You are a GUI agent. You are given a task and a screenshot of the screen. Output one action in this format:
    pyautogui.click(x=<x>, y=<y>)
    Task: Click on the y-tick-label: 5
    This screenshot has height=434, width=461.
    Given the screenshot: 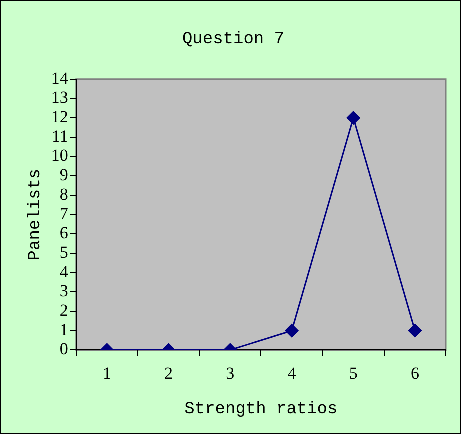 What is the action you would take?
    pyautogui.click(x=64, y=252)
    